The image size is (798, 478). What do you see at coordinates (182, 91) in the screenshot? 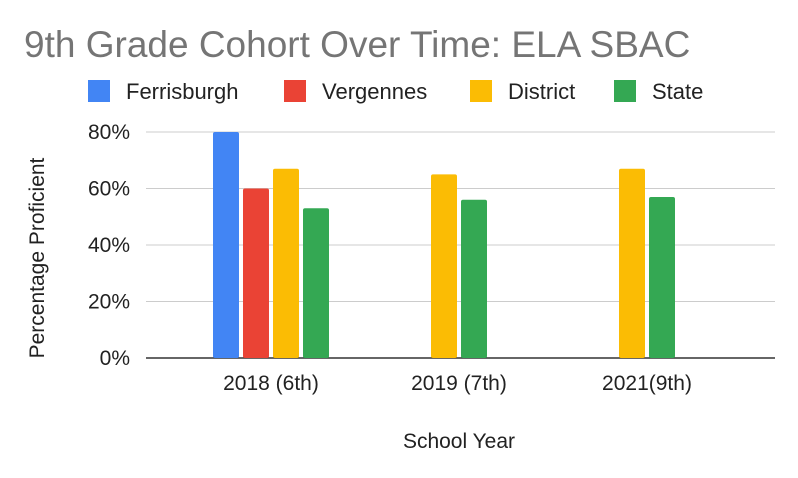
I see `legend-label-0: Ferrisburgh` at bounding box center [182, 91].